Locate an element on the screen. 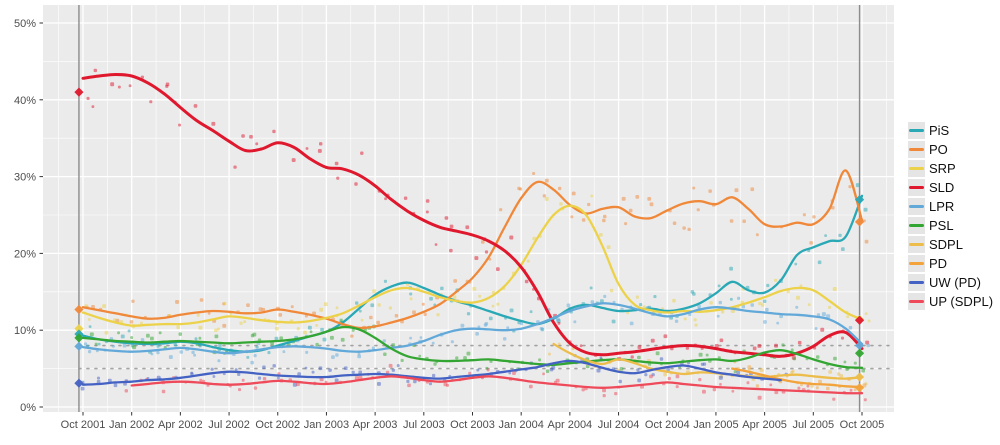  legend-label: SDPL is located at coordinates (946, 244).